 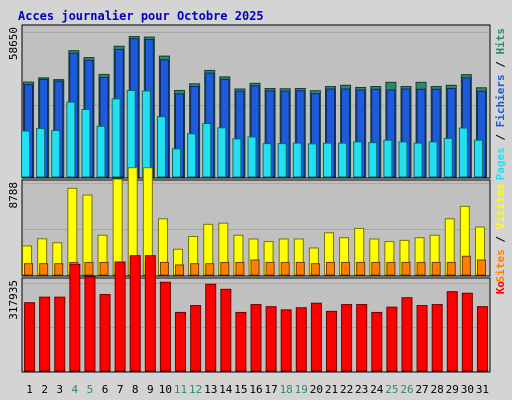 I want to click on chart-title: Acces journalier pour Octobre 2025, so click(x=141, y=16).